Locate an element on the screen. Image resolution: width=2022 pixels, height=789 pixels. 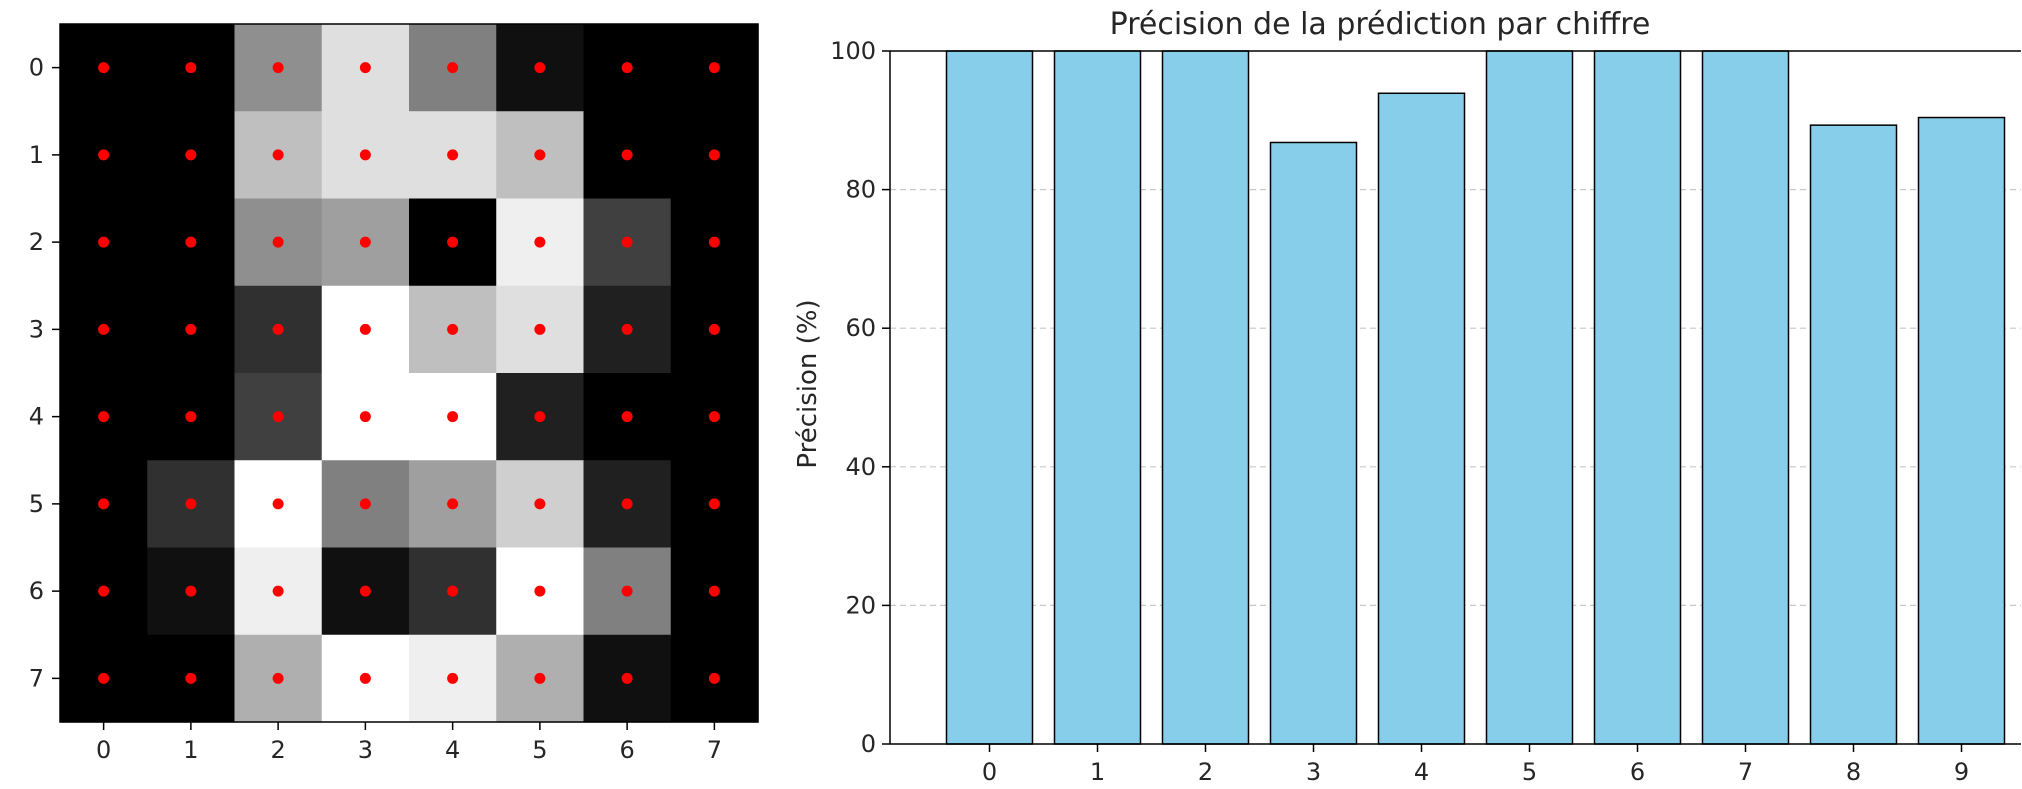
x-tick-label: 9 is located at coordinates (1961, 772).